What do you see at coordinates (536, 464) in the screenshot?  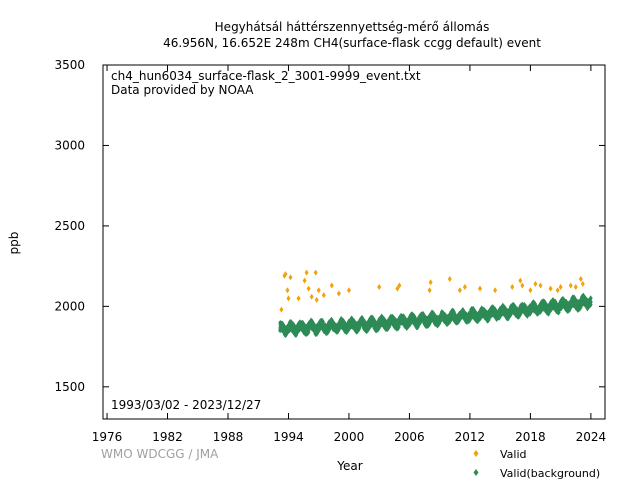 I see `legend: Valid Valid(background)` at bounding box center [536, 464].